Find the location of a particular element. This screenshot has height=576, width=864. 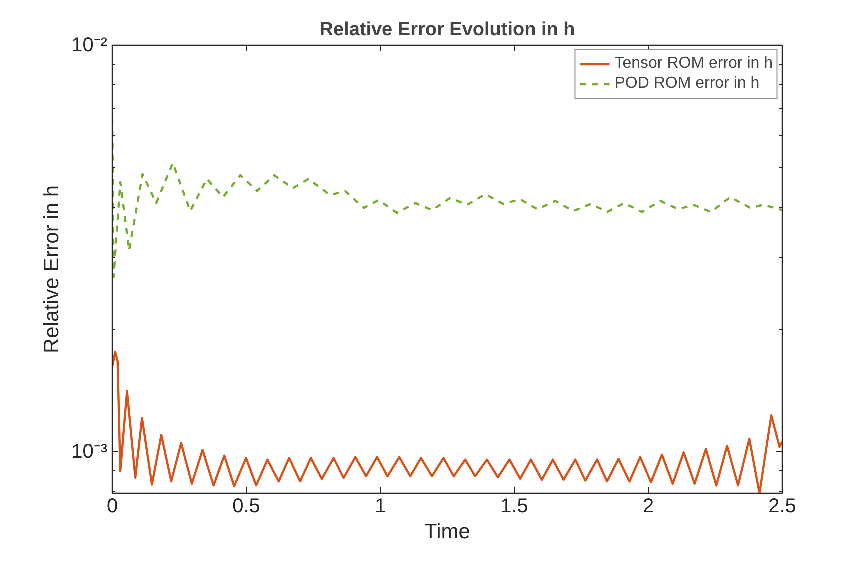

x-tick-label: 1 is located at coordinates (380, 507).